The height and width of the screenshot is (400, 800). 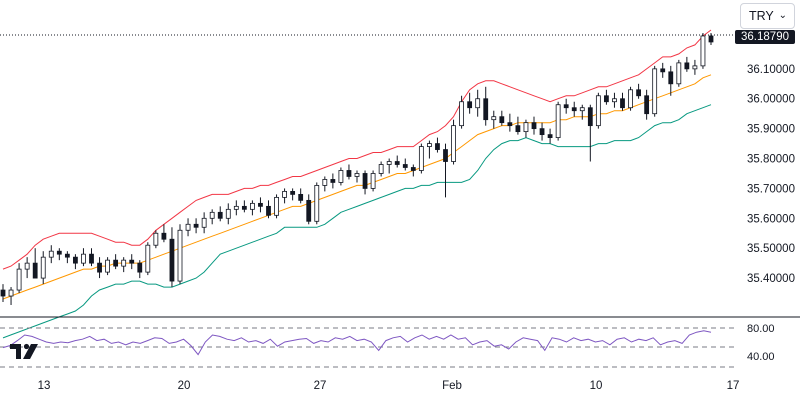 What do you see at coordinates (733, 386) in the screenshot?
I see `time-axis-label: 17` at bounding box center [733, 386].